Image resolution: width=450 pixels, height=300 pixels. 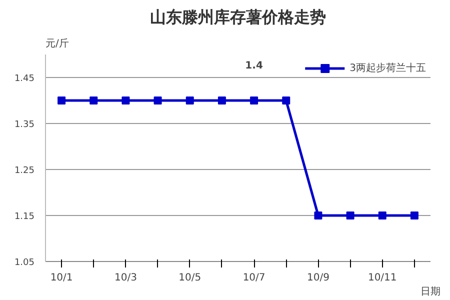 I want to click on x-axis-title: 日期, so click(x=430, y=292).